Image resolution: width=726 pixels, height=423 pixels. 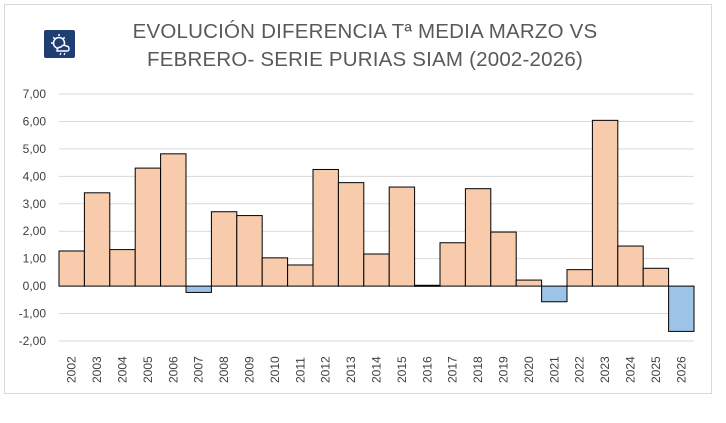 I want to click on x-tick-label: 2004, so click(x=123, y=369).